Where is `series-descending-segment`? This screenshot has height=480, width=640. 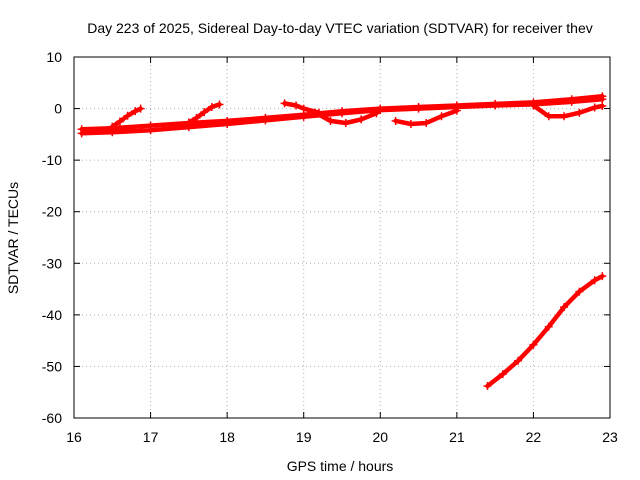 series-descending-segment is located at coordinates (545, 331).